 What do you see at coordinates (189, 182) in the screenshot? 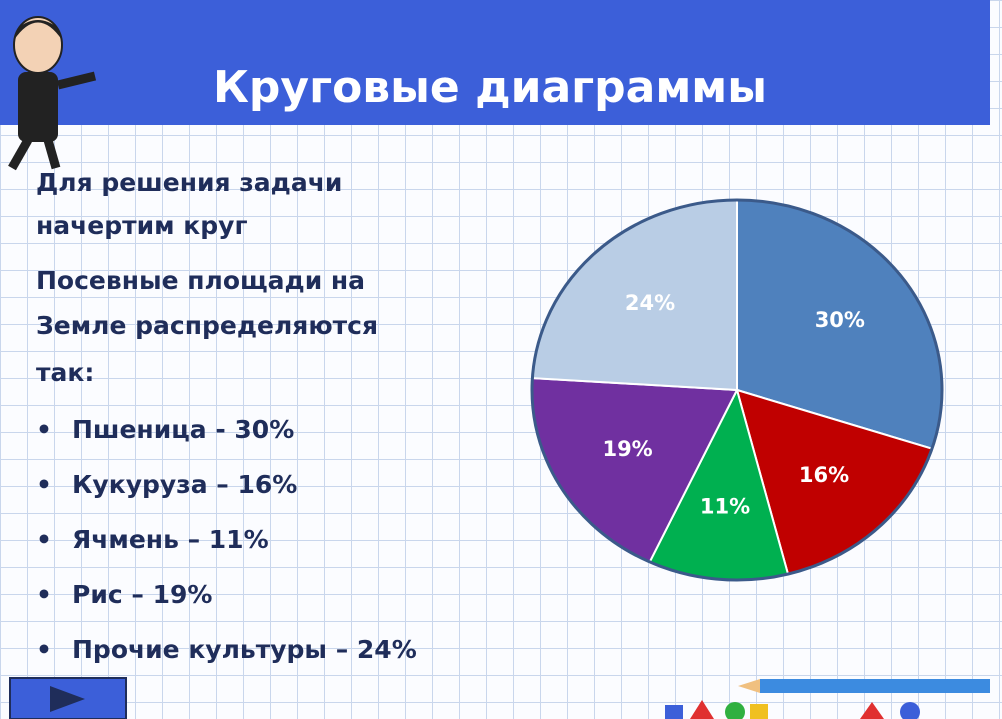
I see `text-line: Для решения задачи` at bounding box center [189, 182].